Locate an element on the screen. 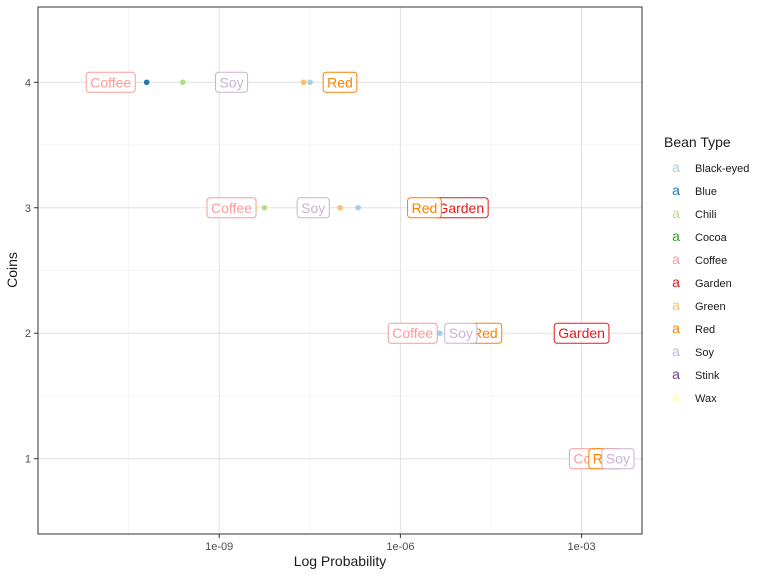  legend-label: Chili is located at coordinates (705, 215).